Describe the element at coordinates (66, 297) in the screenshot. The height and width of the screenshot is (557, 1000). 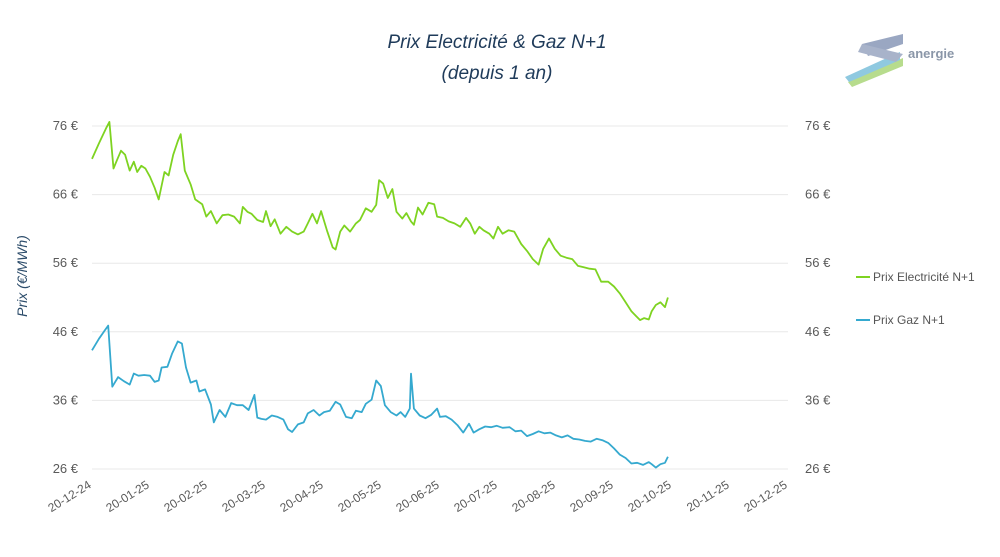
I see `y-axis-left: 76 € 66 € 56 € 46 € 36 € 26 €` at that location.